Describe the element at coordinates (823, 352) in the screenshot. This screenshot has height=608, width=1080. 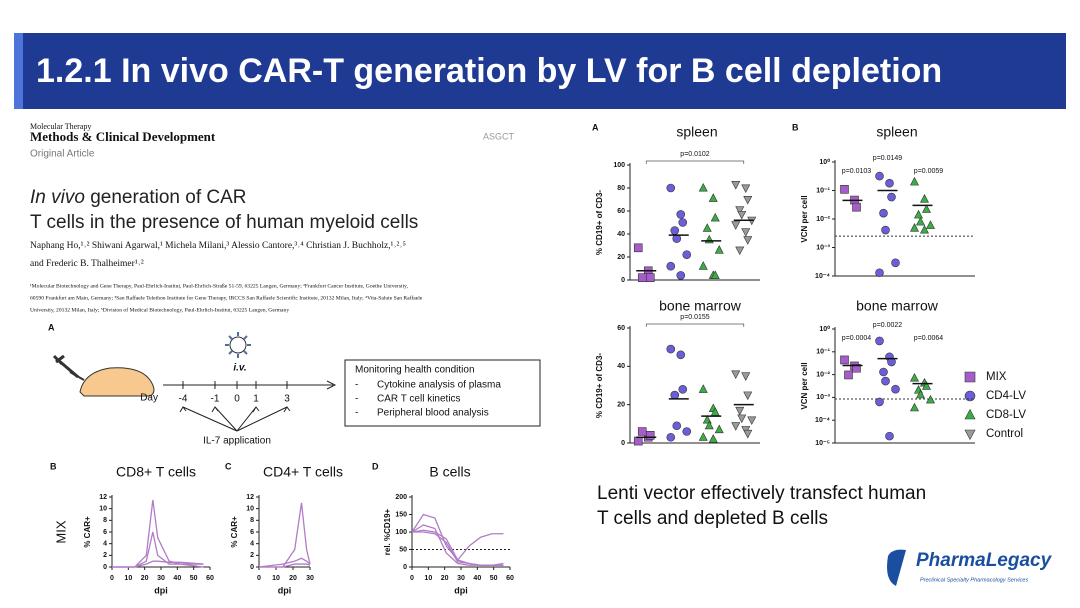
I see `y-tick-label: 10⁻¹` at that location.